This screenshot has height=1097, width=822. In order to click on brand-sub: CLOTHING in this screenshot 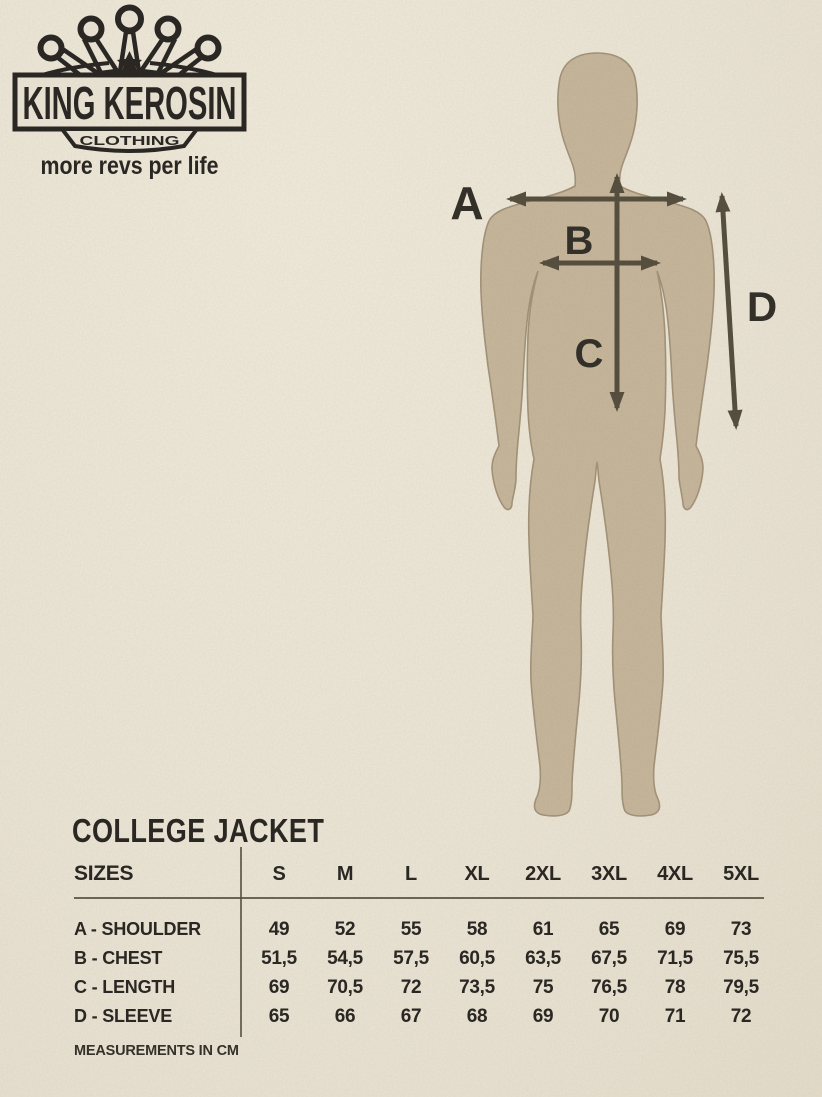, I will do `click(130, 140)`.